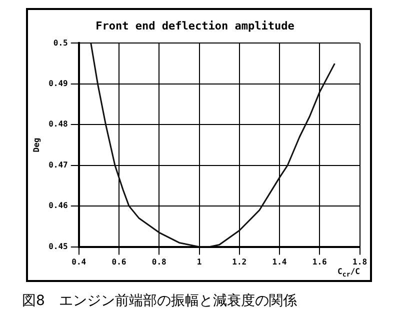  What do you see at coordinates (279, 262) in the screenshot?
I see `x-tick-label: 1.4` at bounding box center [279, 262].